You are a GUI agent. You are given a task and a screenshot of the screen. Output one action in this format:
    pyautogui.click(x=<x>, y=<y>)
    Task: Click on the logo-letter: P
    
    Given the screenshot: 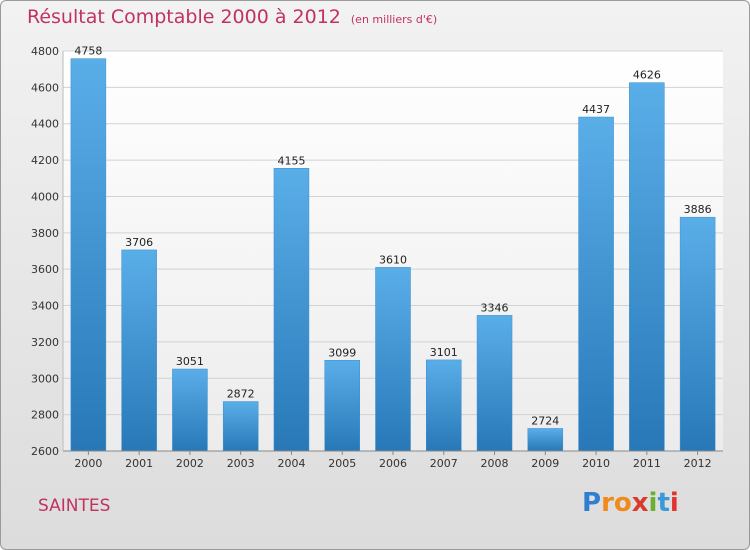 What is the action you would take?
    pyautogui.click(x=592, y=503)
    